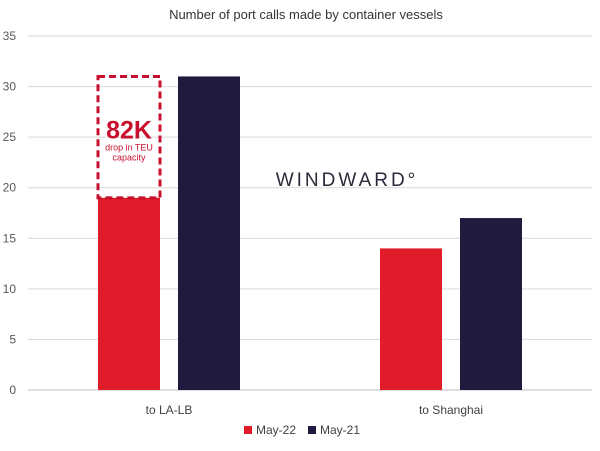 This screenshot has height=451, width=600. Describe the element at coordinates (10, 137) in the screenshot. I see `y-tick-label-25: 25` at that location.